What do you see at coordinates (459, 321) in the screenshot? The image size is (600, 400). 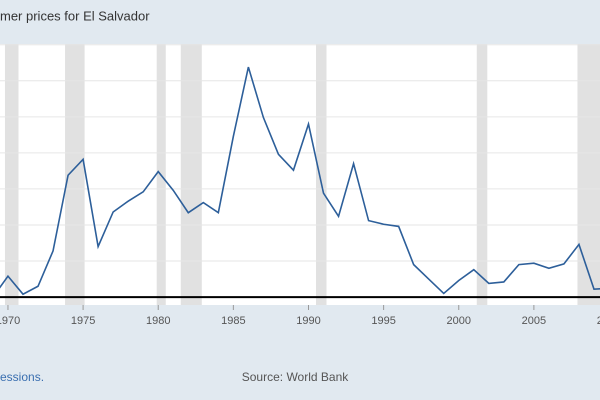 I see `x-tick-label: 2000` at bounding box center [459, 321].